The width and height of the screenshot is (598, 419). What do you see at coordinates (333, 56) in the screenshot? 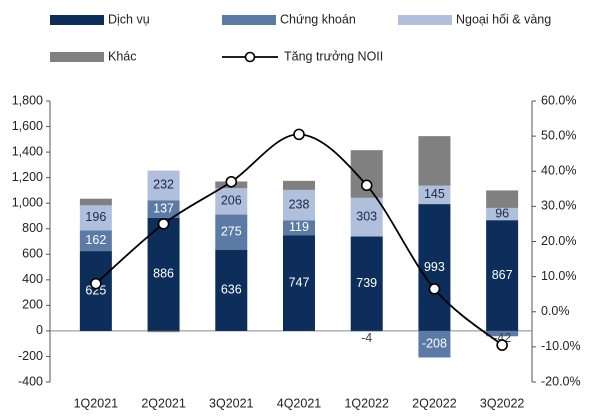
I see `legend-label: Tăng trưởng NOII` at bounding box center [333, 56].